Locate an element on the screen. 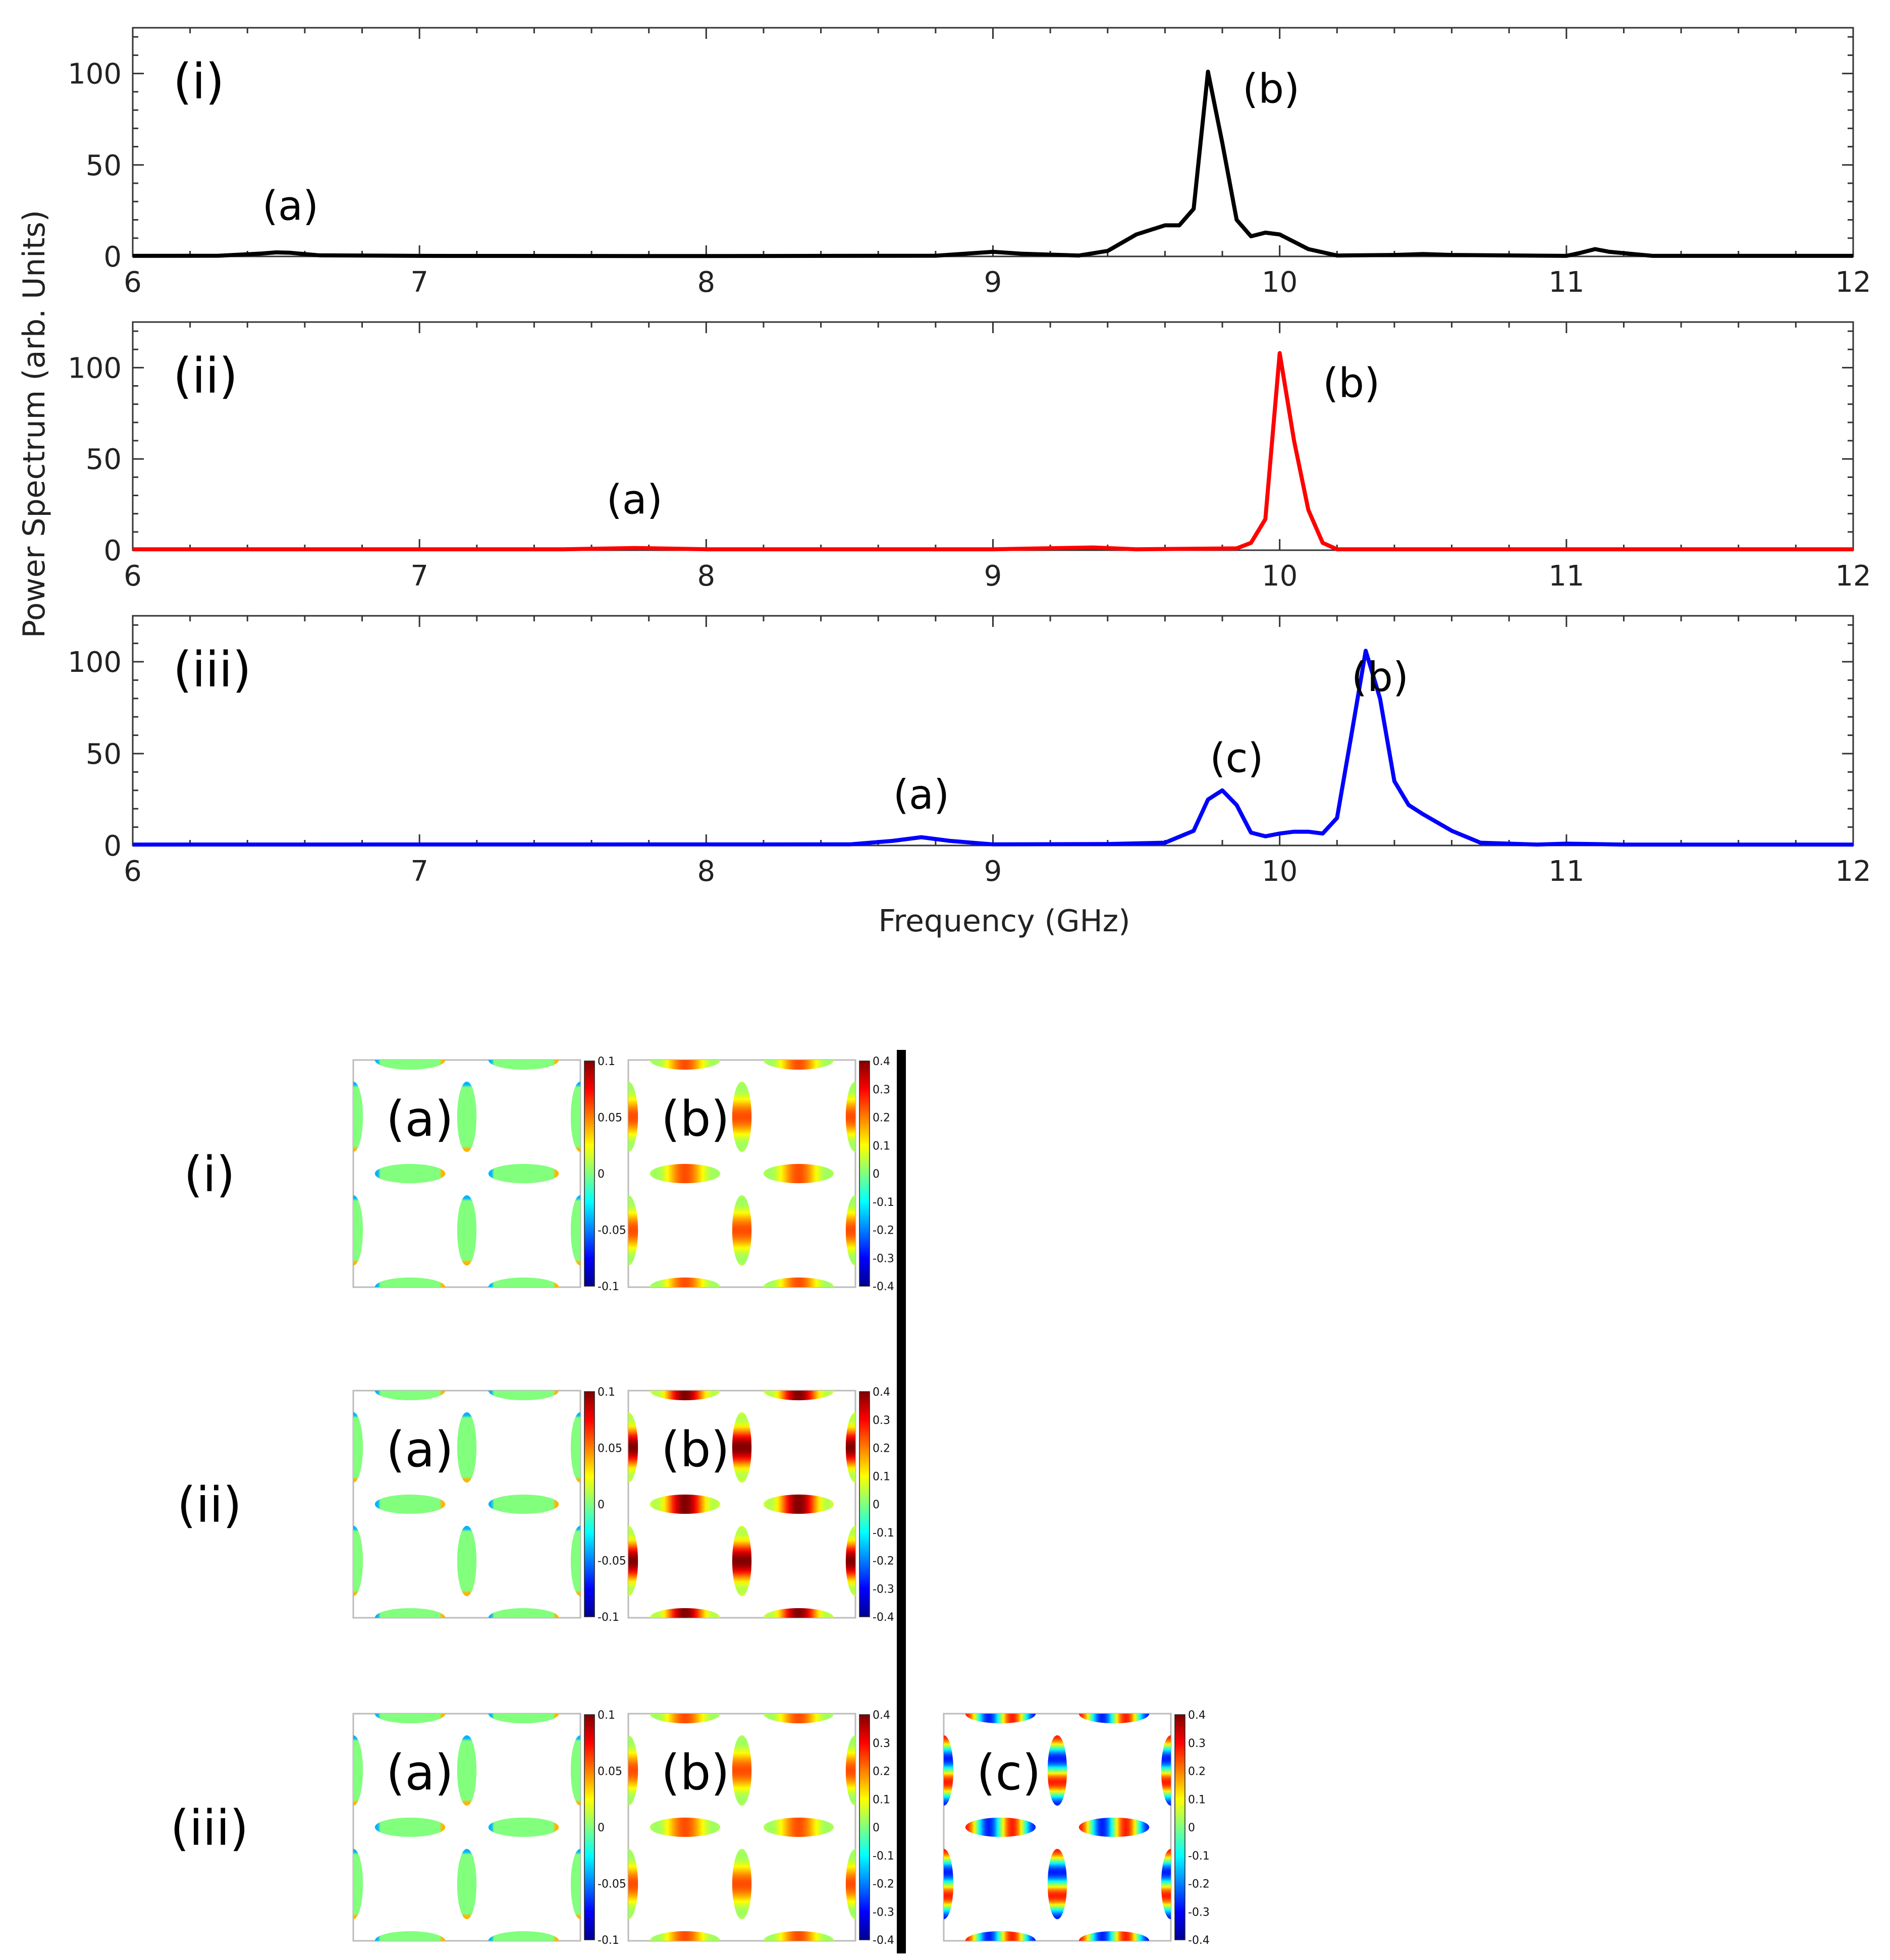 Image resolution: width=1890 pixels, height=1960 pixels. panel-2: 6 7 8 9 10 11 12 0 50 100 (ii) (a) (b) is located at coordinates (969, 457).